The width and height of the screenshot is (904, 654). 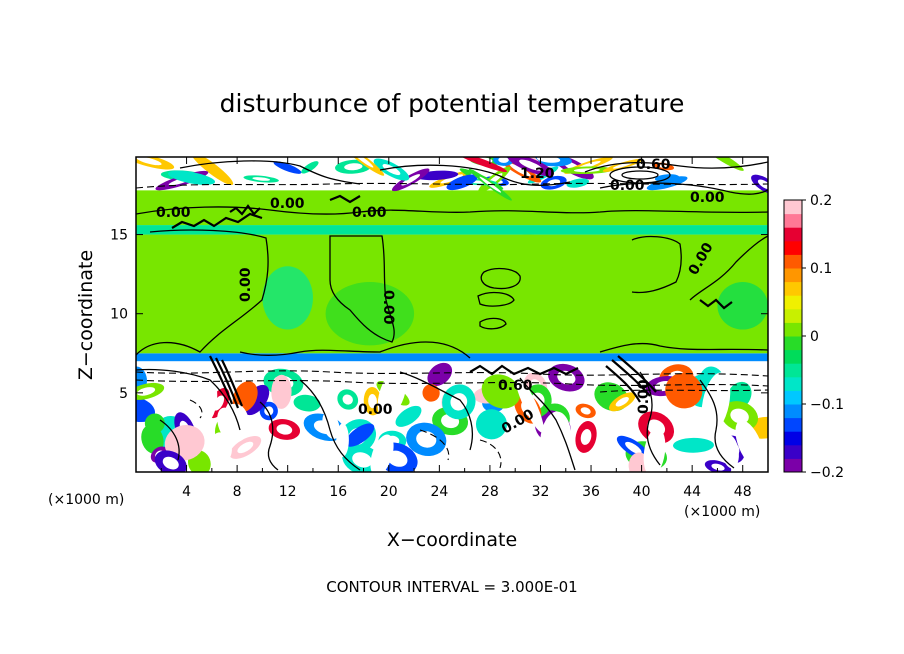 I want to click on x-tick-label: 24, so click(x=439, y=492).